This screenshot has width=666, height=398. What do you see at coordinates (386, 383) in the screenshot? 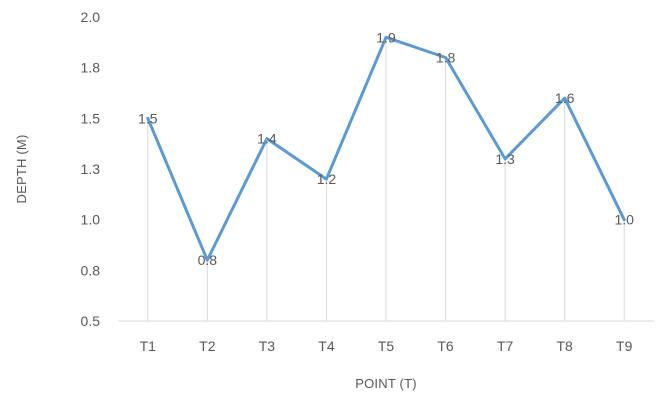
I see `x-axis-title: POINT (T)` at bounding box center [386, 383].